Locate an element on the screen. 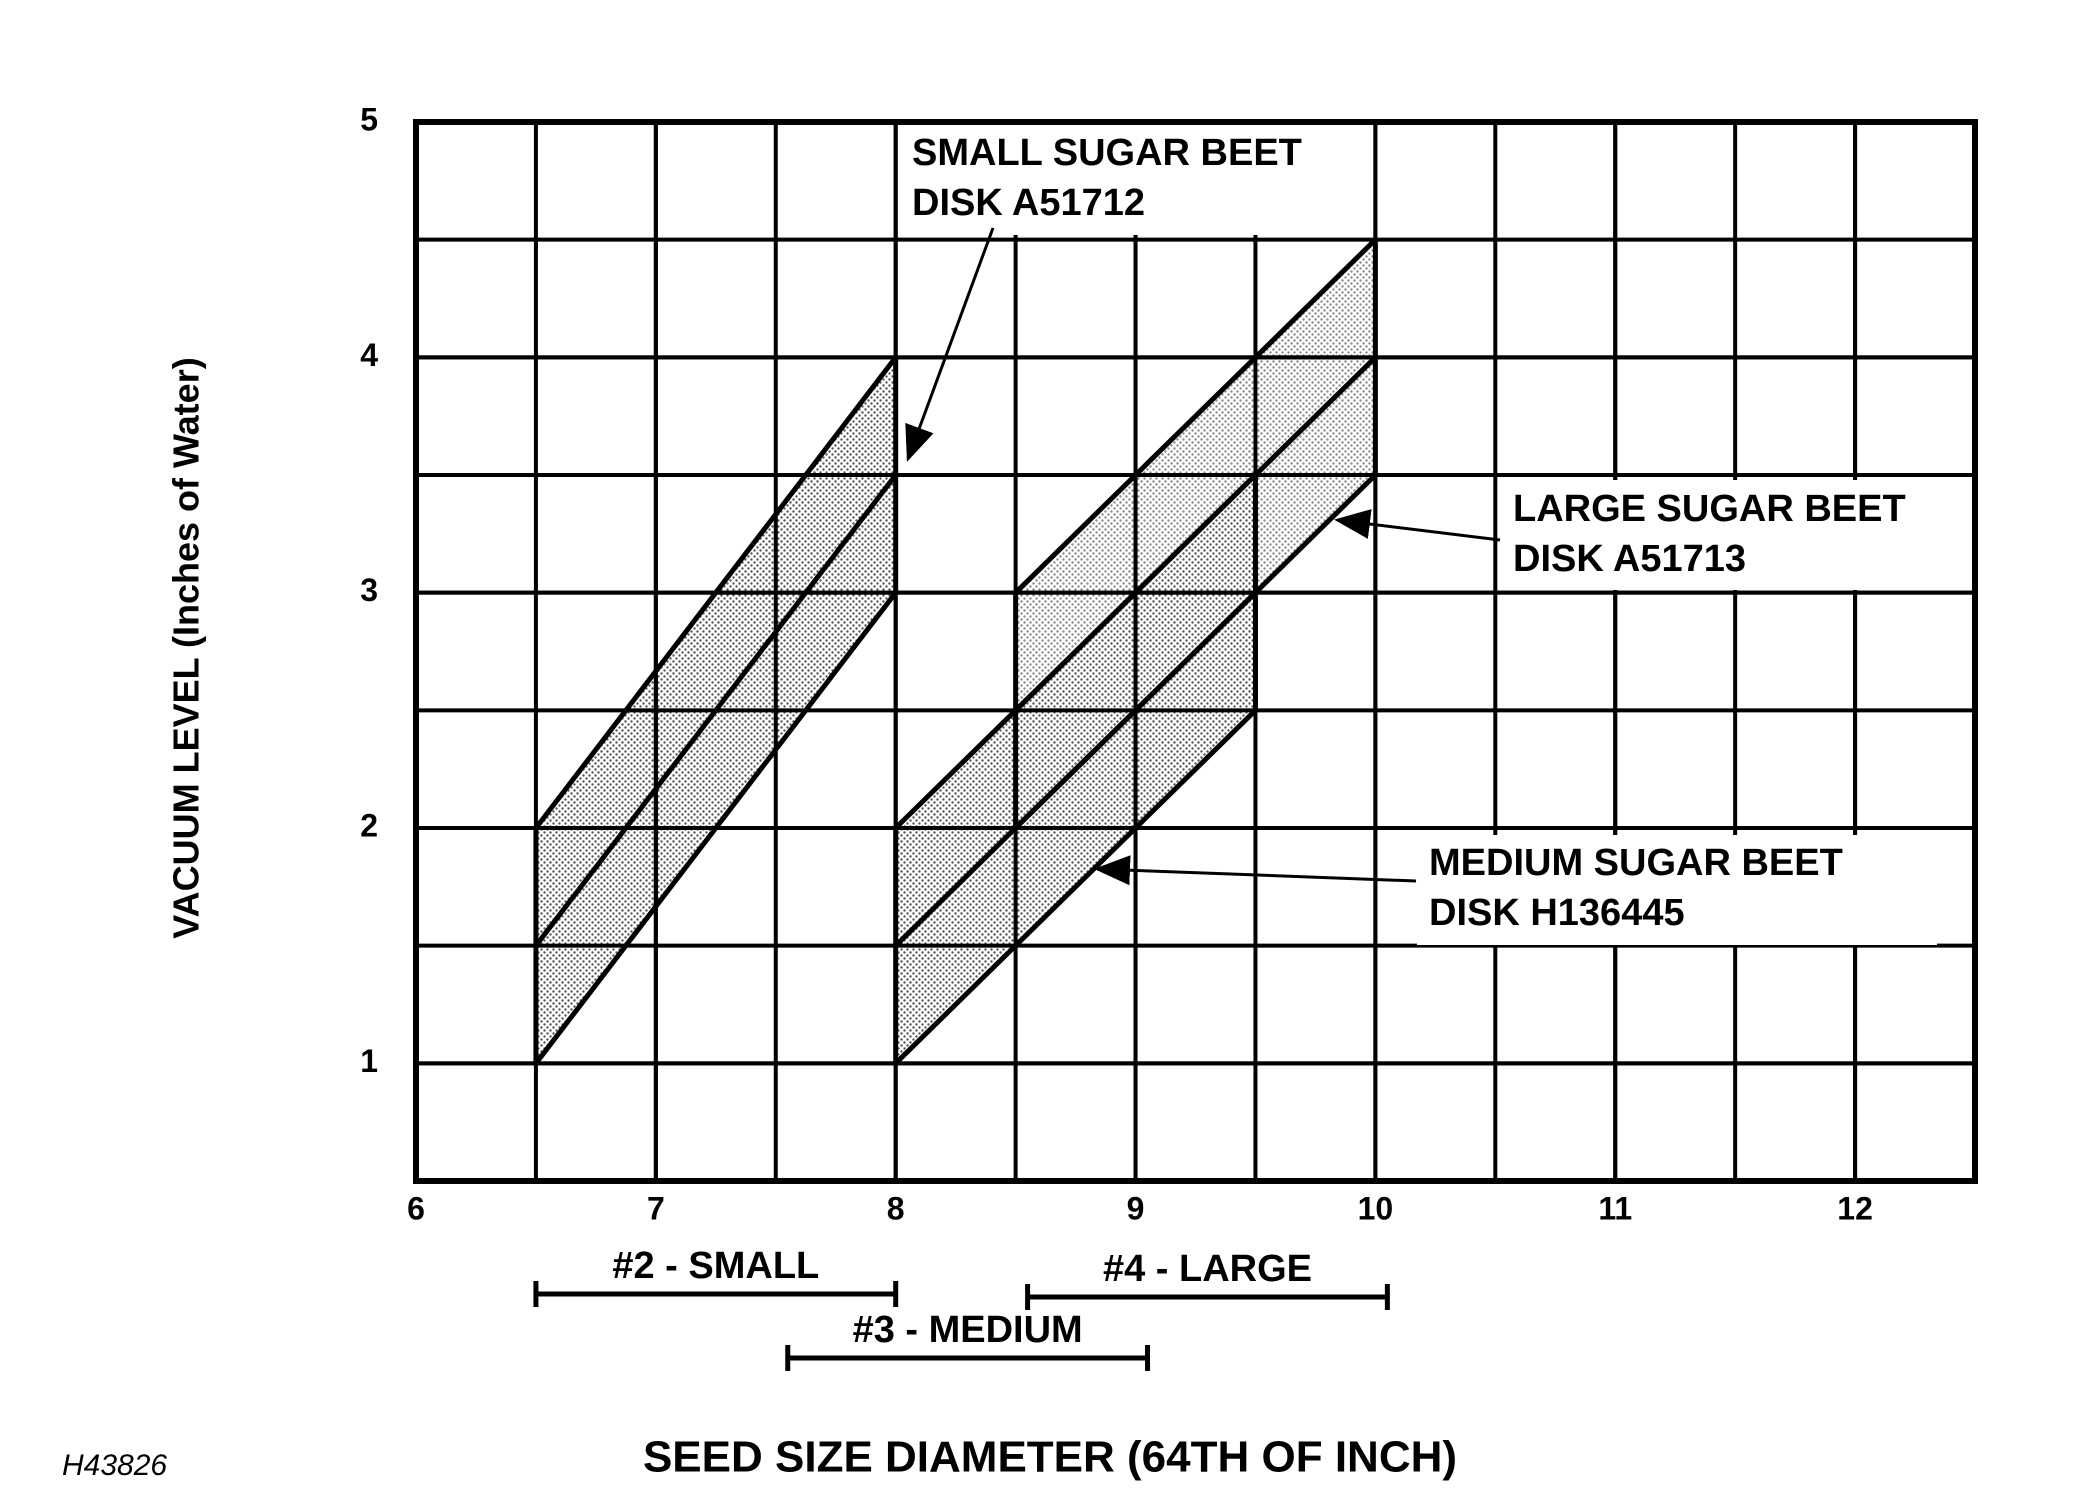  x-tick-label: 10 is located at coordinates (1376, 1208).